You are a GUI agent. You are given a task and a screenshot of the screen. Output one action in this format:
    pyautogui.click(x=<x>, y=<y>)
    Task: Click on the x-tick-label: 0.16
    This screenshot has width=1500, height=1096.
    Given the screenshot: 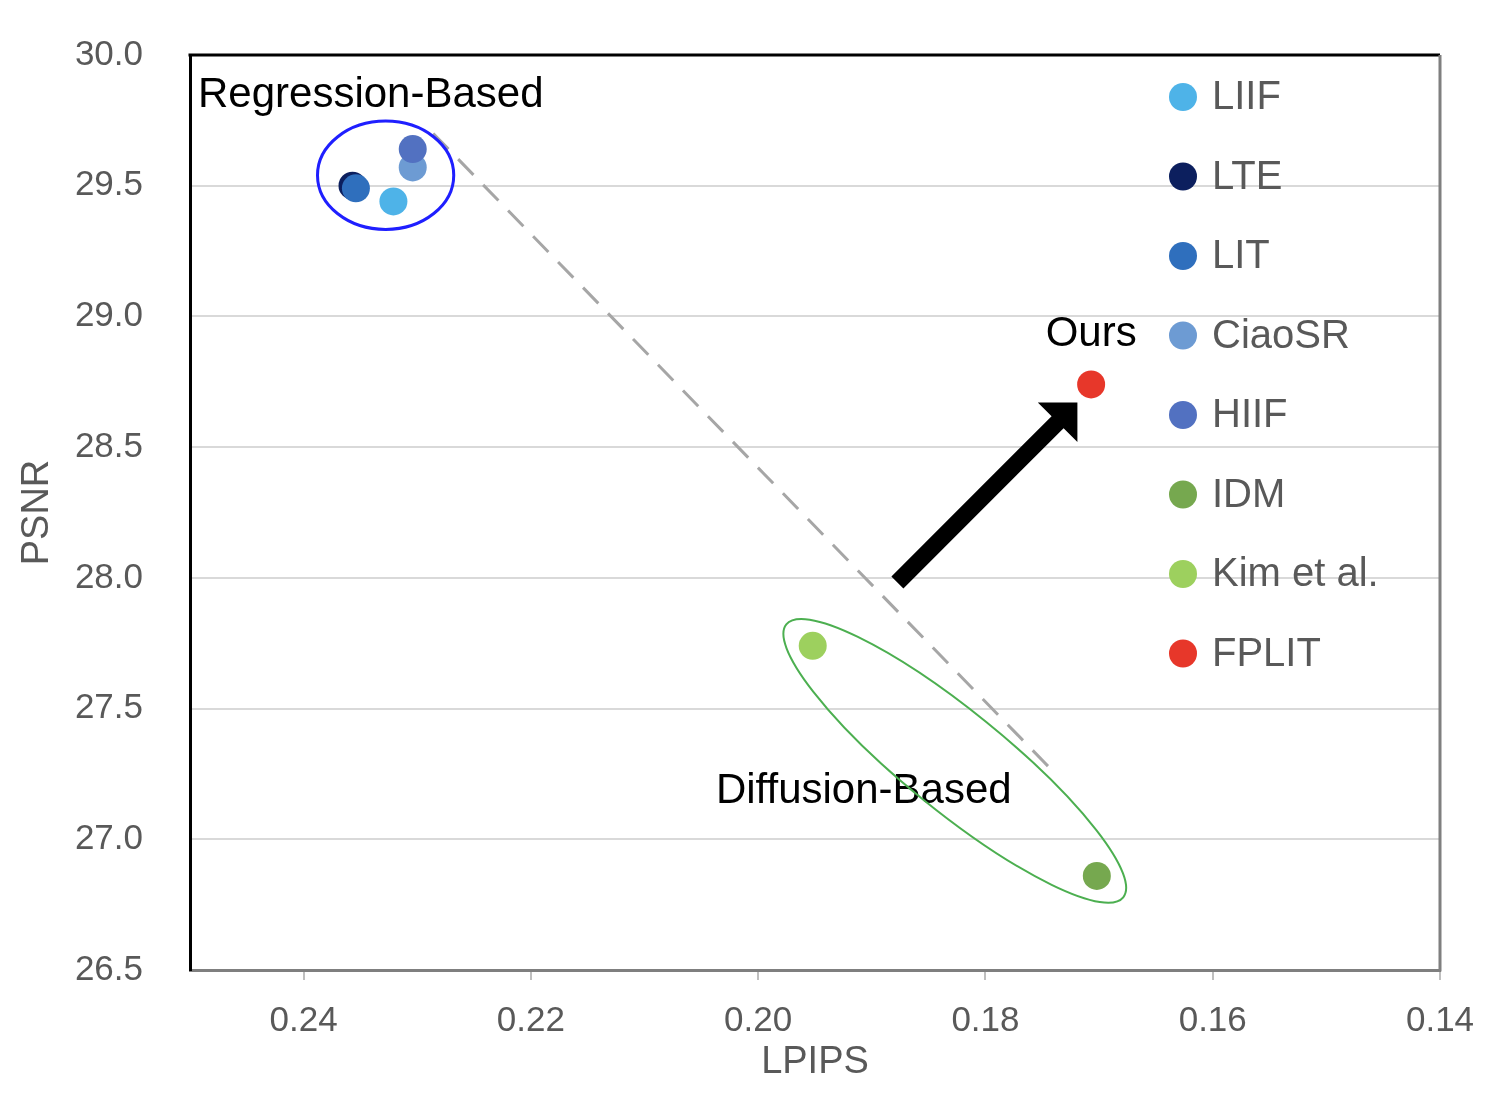 What is the action you would take?
    pyautogui.click(x=1212, y=1018)
    